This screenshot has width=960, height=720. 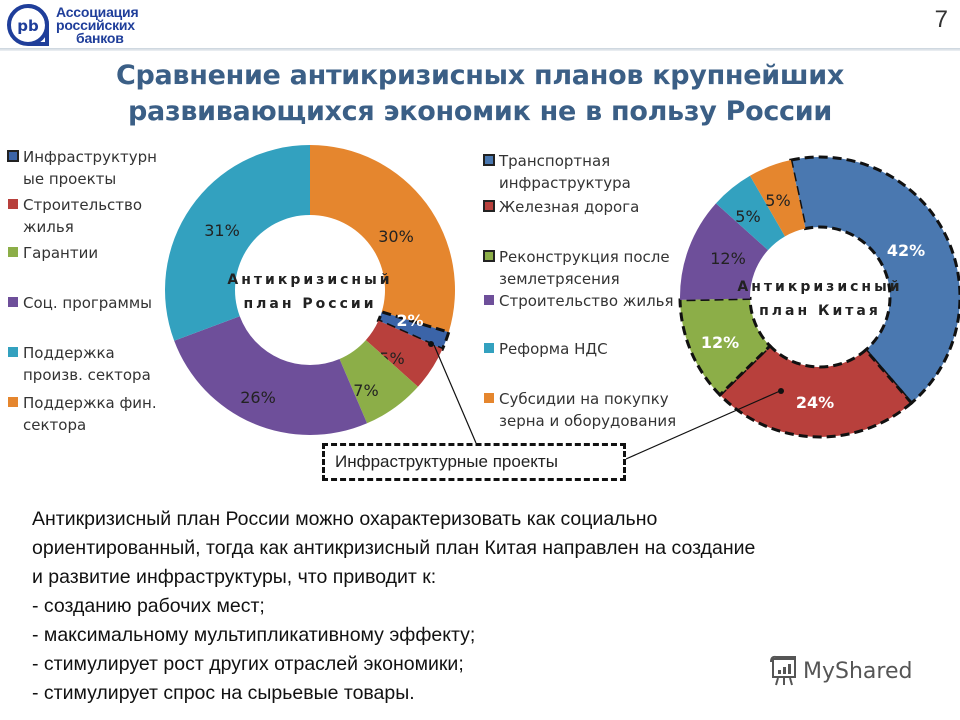 What do you see at coordinates (90, 168) in the screenshot?
I see `legend-label: Инфраструктурн ые проекты` at bounding box center [90, 168].